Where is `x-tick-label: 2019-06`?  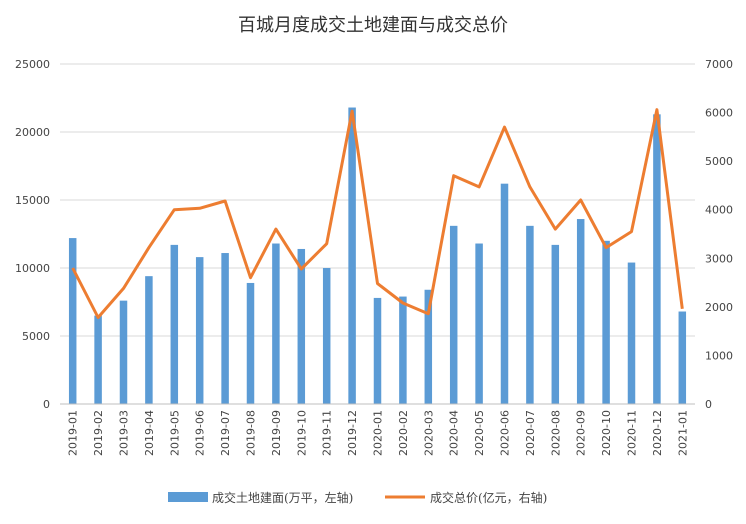 x-tick-label: 2019-06 is located at coordinates (200, 433).